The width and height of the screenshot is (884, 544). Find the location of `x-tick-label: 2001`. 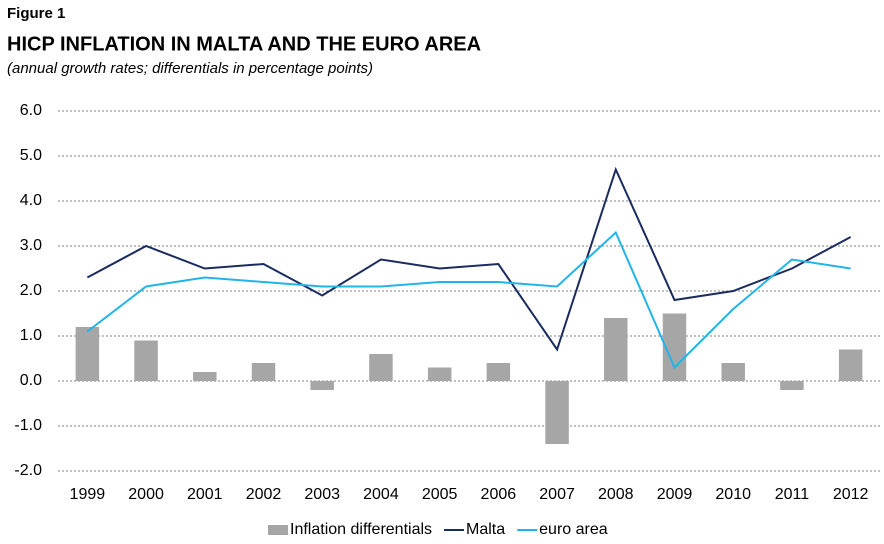

x-tick-label: 2001 is located at coordinates (205, 494).